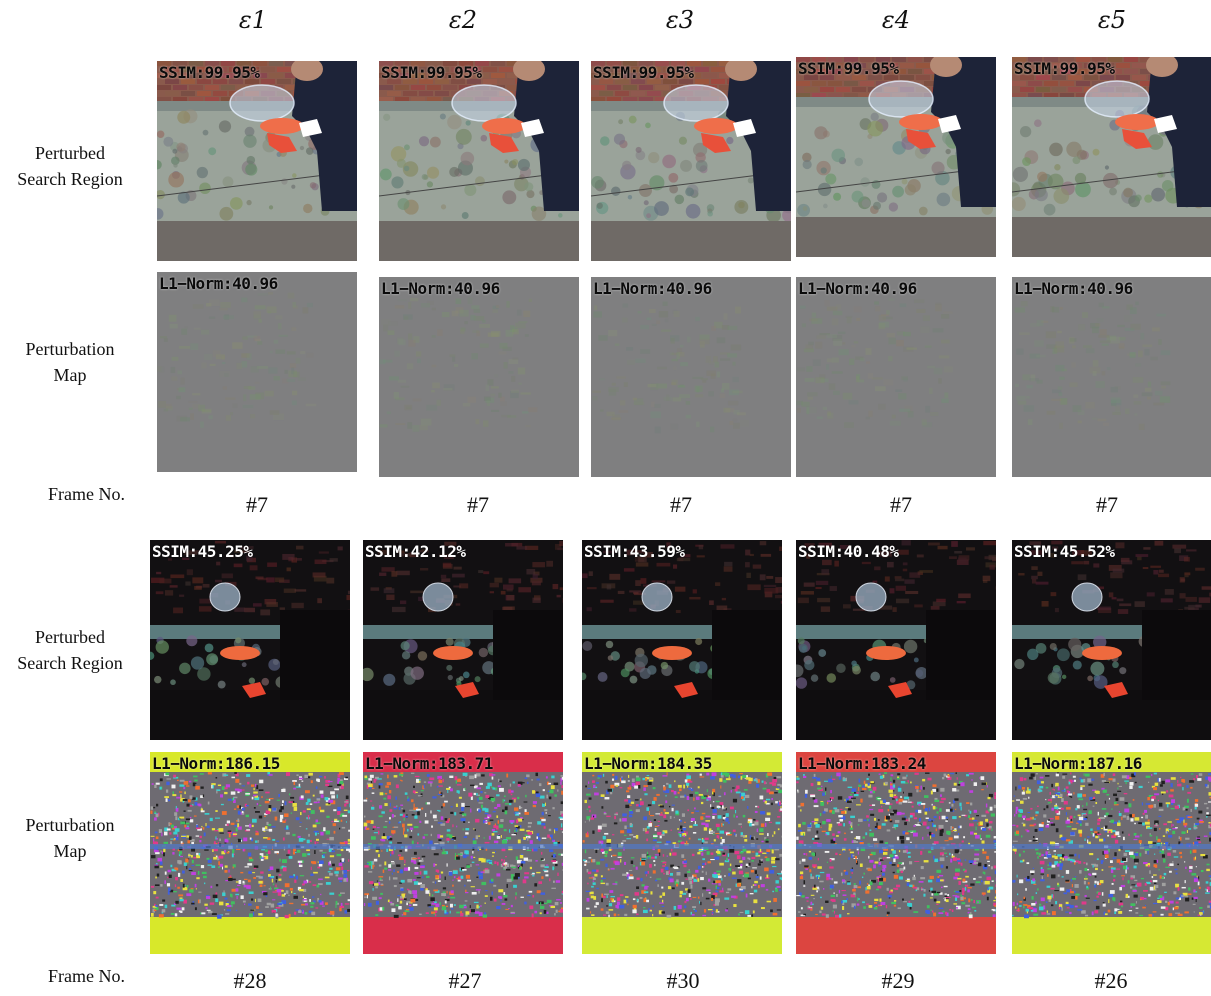  I want to click on ssim-label: SSIM:43.59%, so click(634, 551).